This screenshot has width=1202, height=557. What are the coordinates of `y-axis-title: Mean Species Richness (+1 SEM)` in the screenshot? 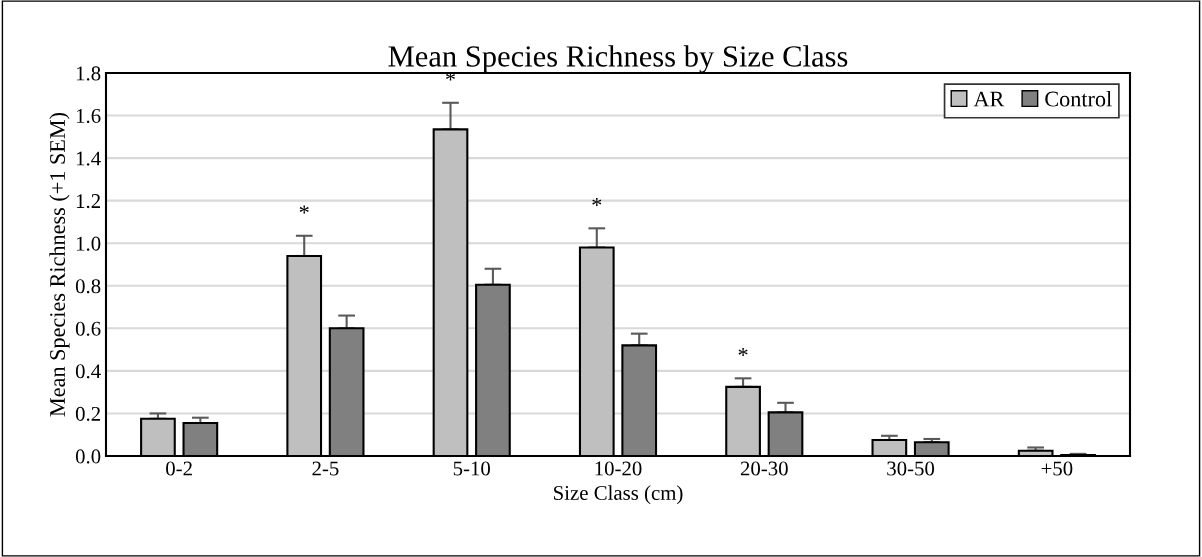 It's located at (59, 264).